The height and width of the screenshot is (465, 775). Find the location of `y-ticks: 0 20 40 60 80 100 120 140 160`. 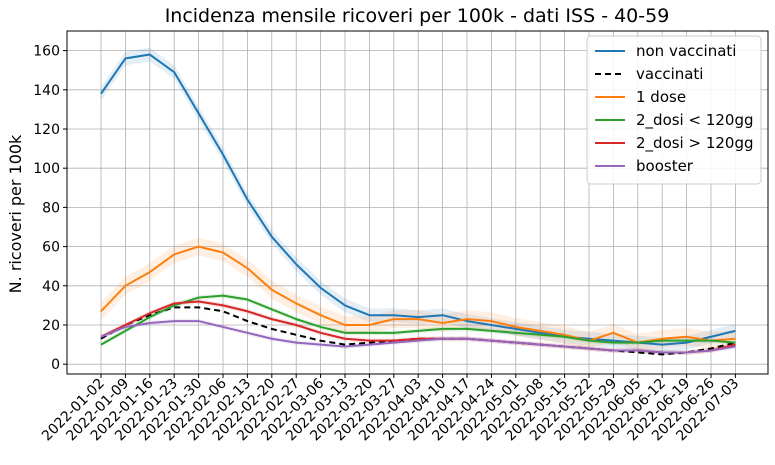

y-ticks: 0 20 40 60 80 100 120 140 160 is located at coordinates (50, 208).